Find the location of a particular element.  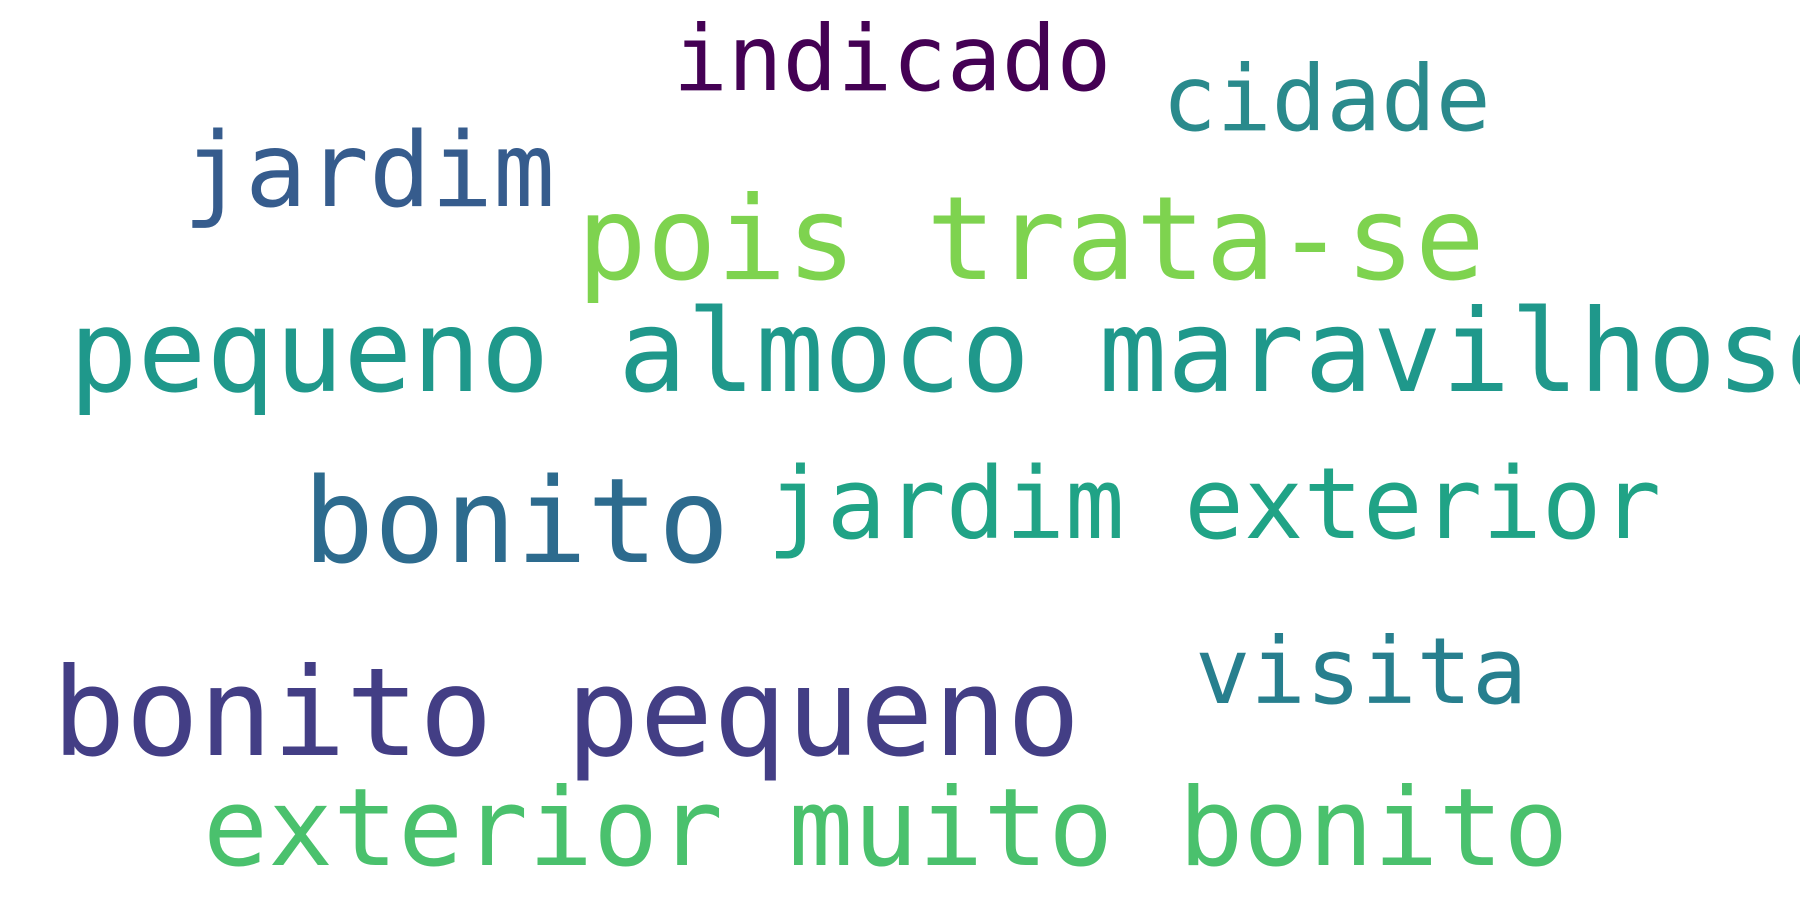

word-cidade: cidade is located at coordinates (1326, 99).